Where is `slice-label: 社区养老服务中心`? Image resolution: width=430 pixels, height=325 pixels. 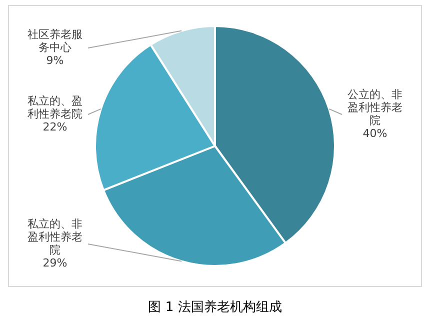
slice-label: 社区养老服务中心 is located at coordinates (55, 41).